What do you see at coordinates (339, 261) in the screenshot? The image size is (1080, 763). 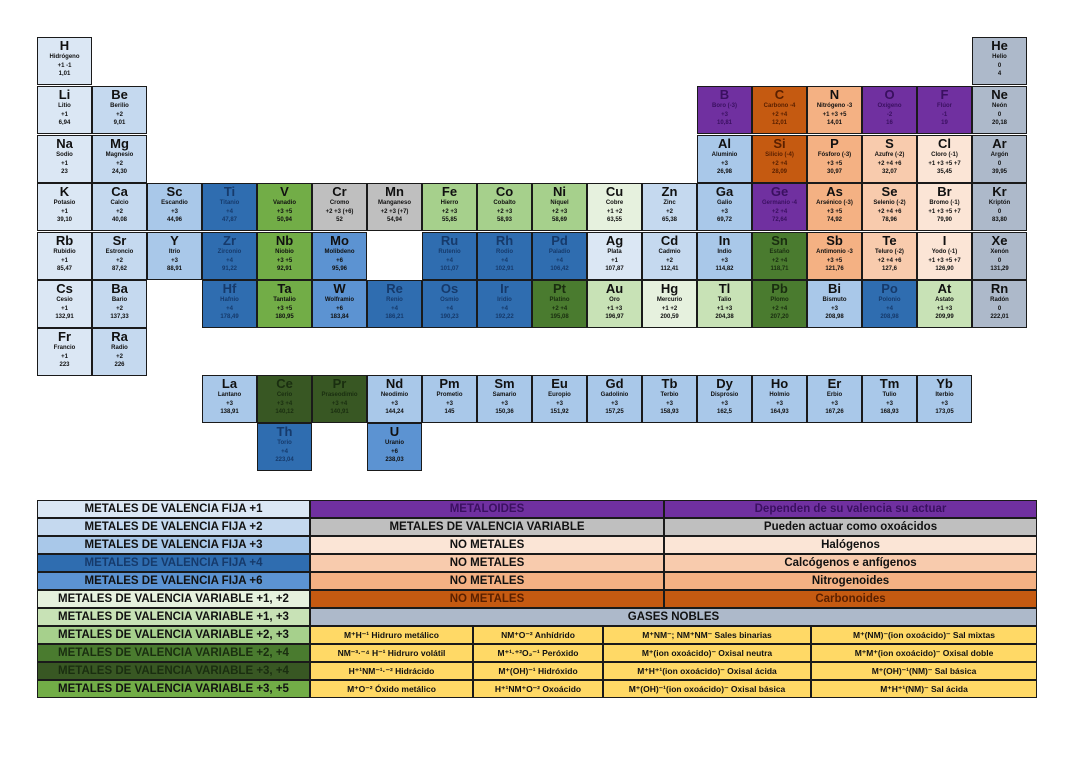 I see `element-valence: +6` at bounding box center [339, 261].